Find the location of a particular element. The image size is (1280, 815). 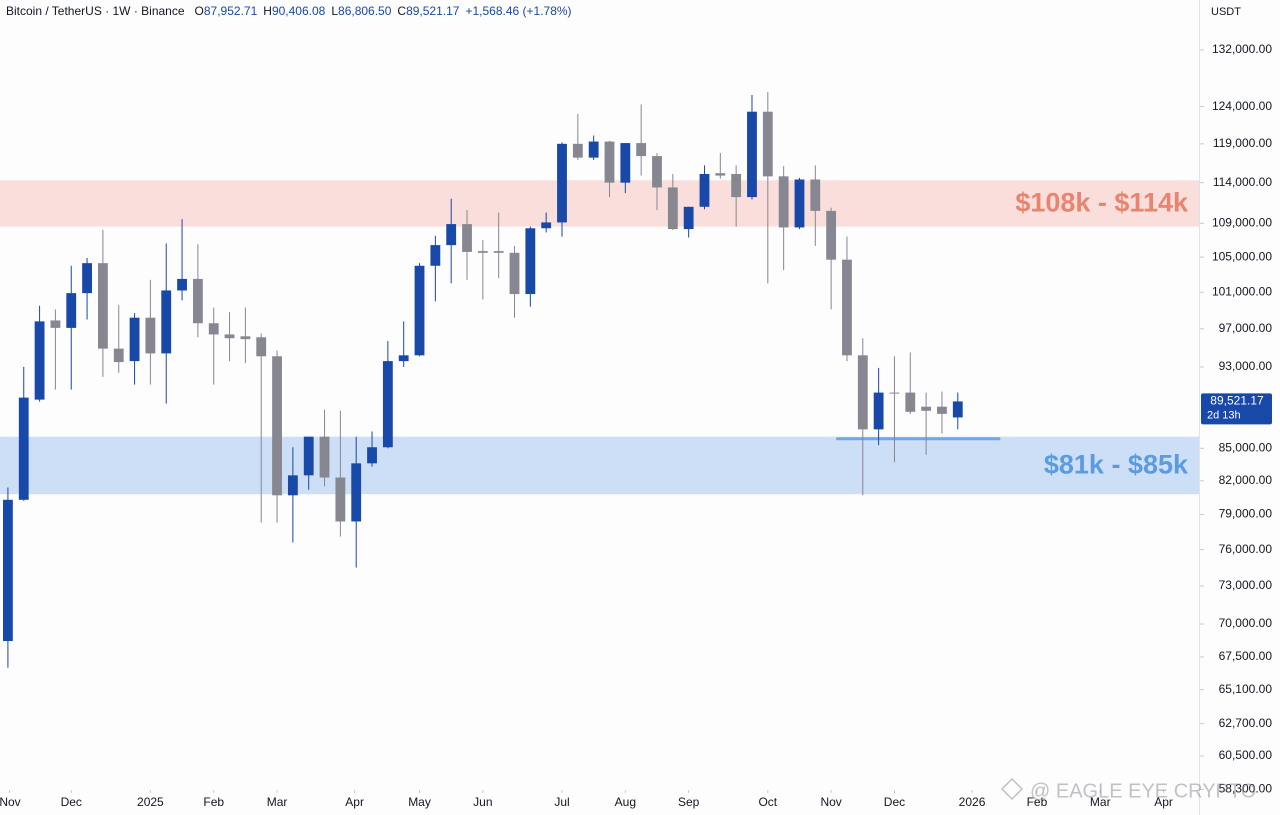

y-tick-label: 114,000.00 is located at coordinates (1242, 182).